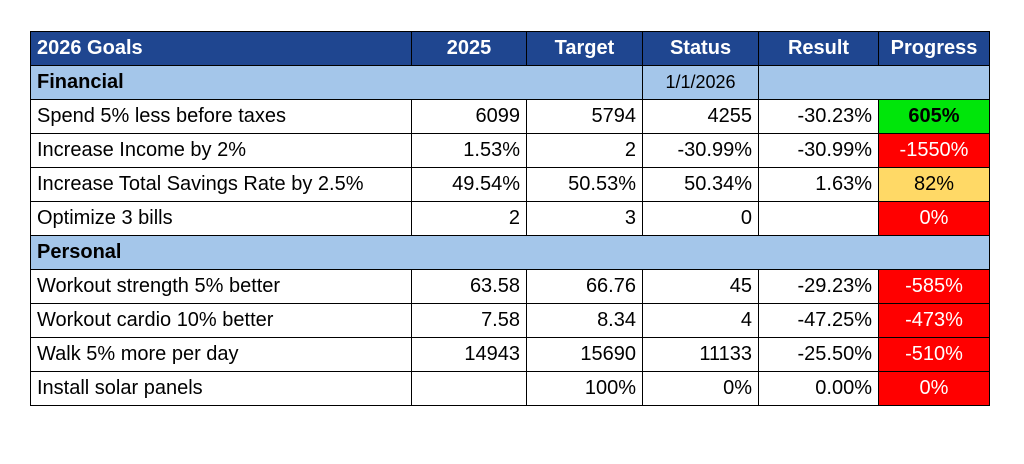 This screenshot has height=464, width=1024. I want to click on target-cell: 2, so click(584, 150).